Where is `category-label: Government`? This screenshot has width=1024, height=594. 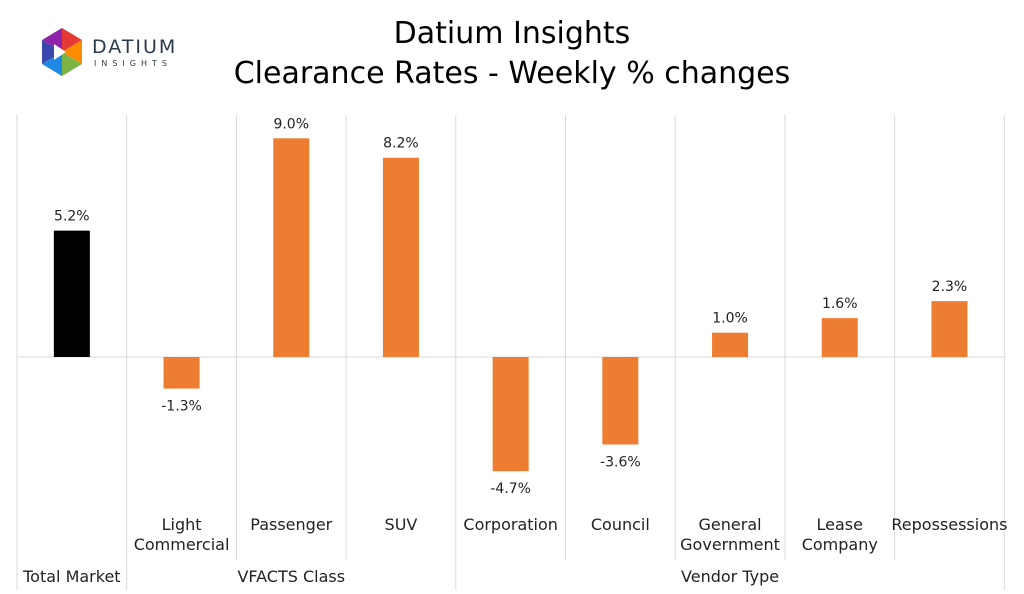
category-label: Government is located at coordinates (730, 544).